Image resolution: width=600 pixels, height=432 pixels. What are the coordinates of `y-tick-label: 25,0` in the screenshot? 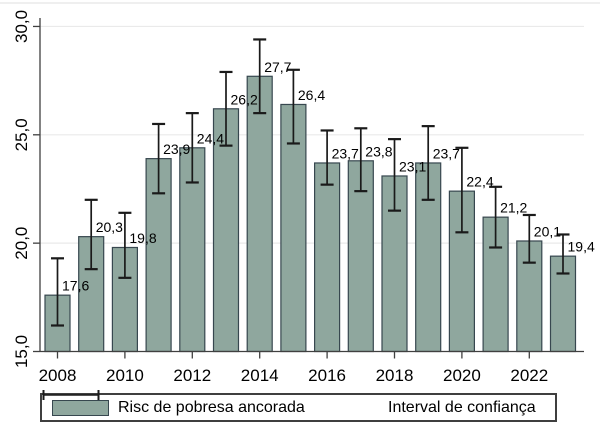 It's located at (21, 134).